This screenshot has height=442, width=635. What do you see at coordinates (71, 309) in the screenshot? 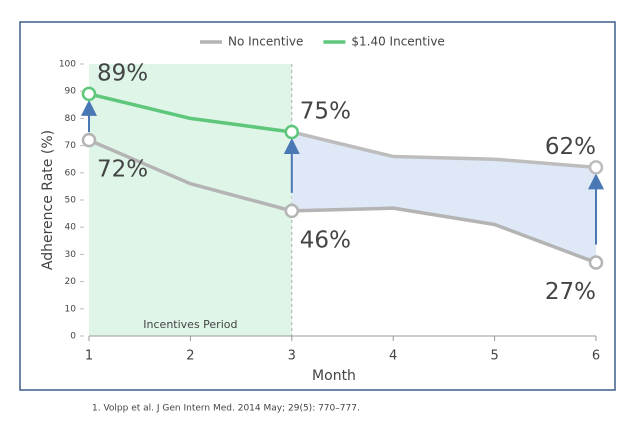
I see `y-tick-label: 10` at bounding box center [71, 309].